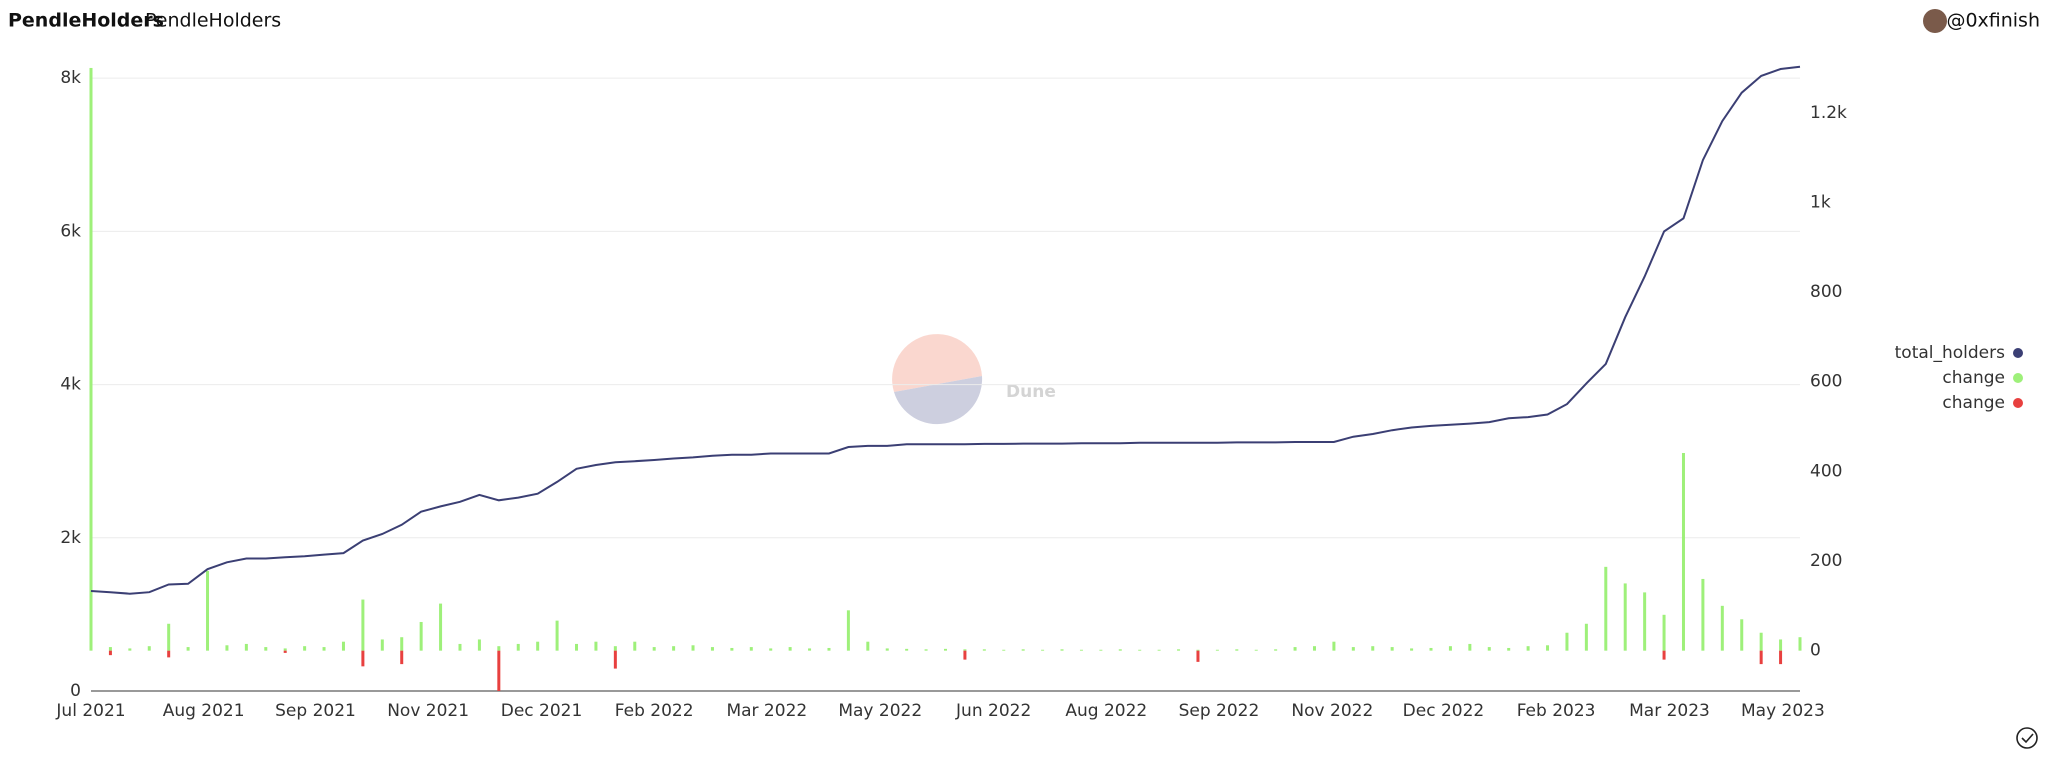 The image size is (2048, 757). What do you see at coordinates (1826, 292) in the screenshot?
I see `y2-tick-label: 800` at bounding box center [1826, 292].